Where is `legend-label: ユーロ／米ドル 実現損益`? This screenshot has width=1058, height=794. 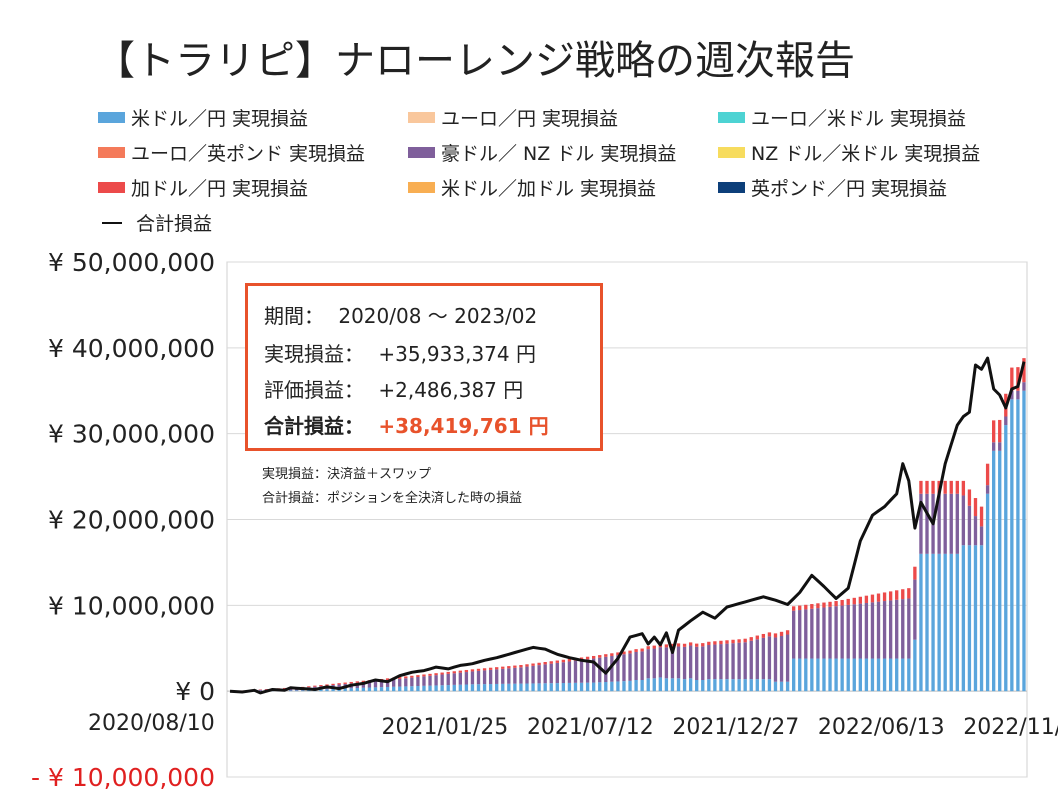
legend-label: ユーロ／米ドル 実現損益 is located at coordinates (859, 119).